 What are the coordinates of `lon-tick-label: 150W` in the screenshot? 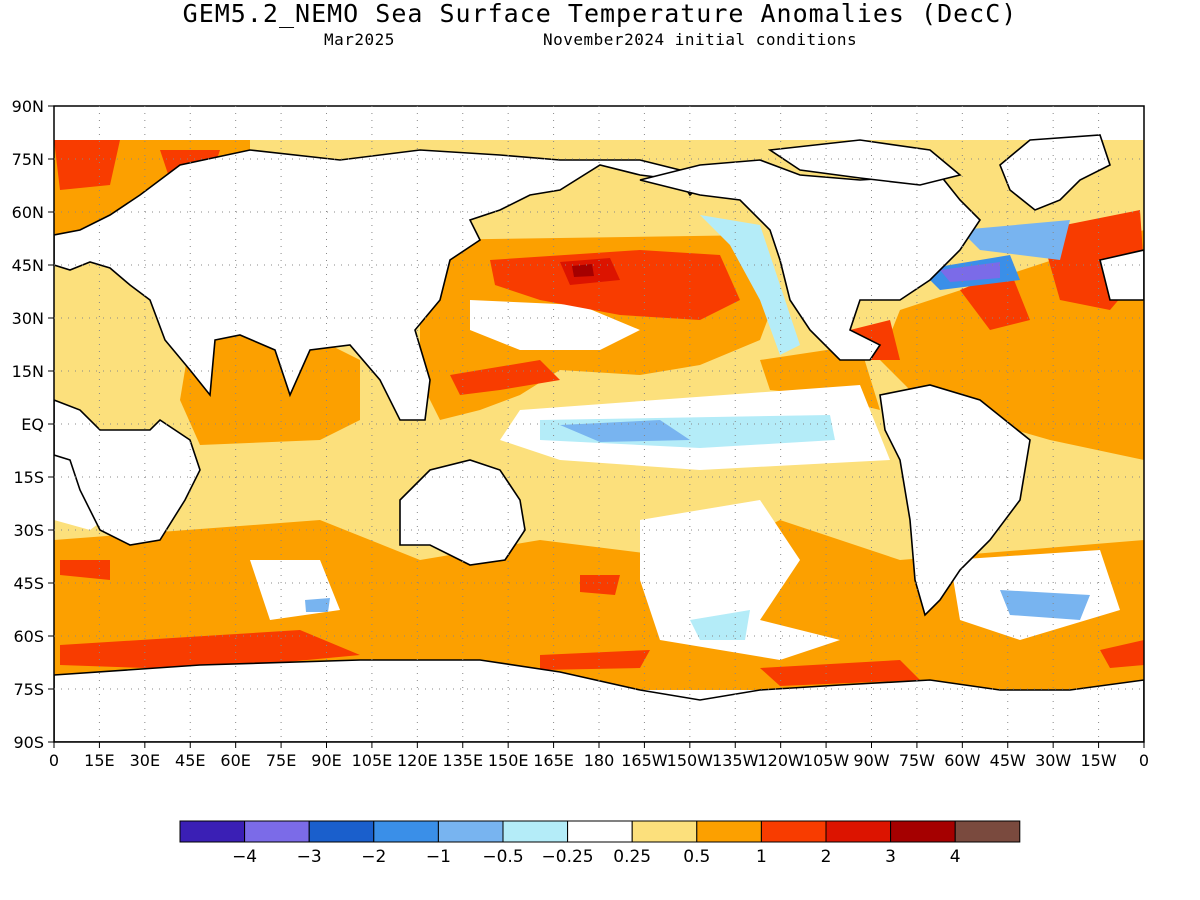 It's located at (690, 760).